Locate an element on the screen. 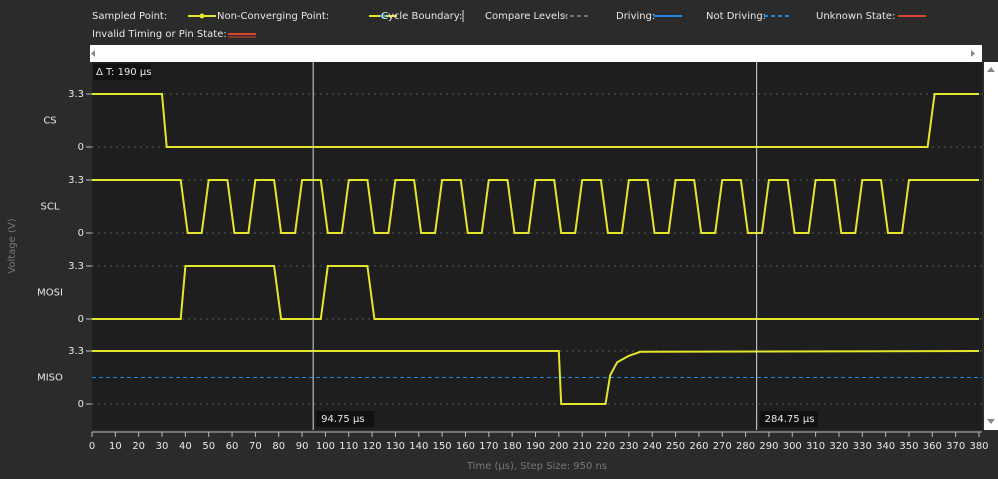 This screenshot has height=479, width=998. x-tick-label: 220 is located at coordinates (605, 446).